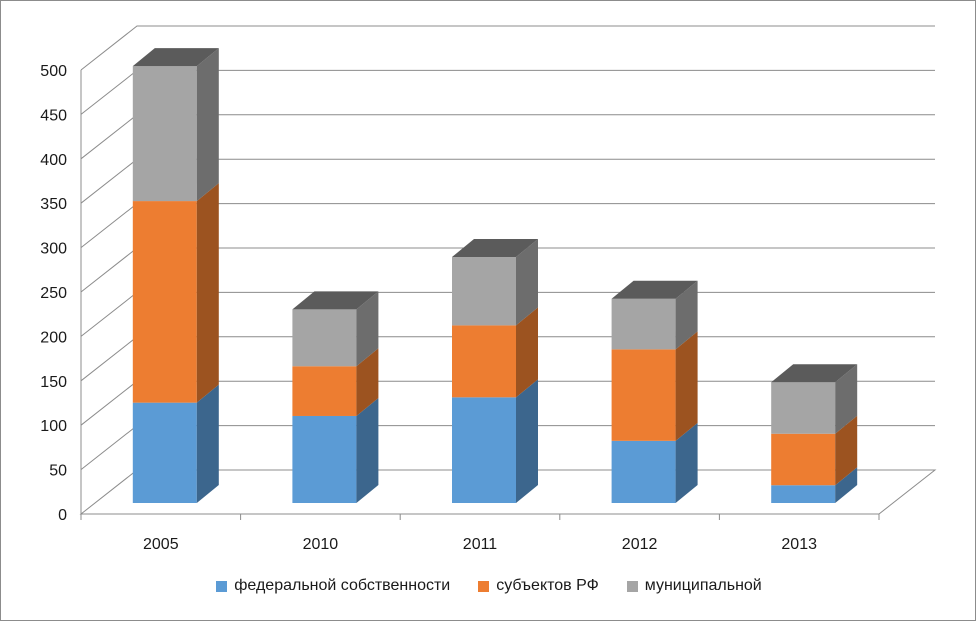 This screenshot has height=622, width=976. I want to click on legend-swatch-federal, so click(222, 586).